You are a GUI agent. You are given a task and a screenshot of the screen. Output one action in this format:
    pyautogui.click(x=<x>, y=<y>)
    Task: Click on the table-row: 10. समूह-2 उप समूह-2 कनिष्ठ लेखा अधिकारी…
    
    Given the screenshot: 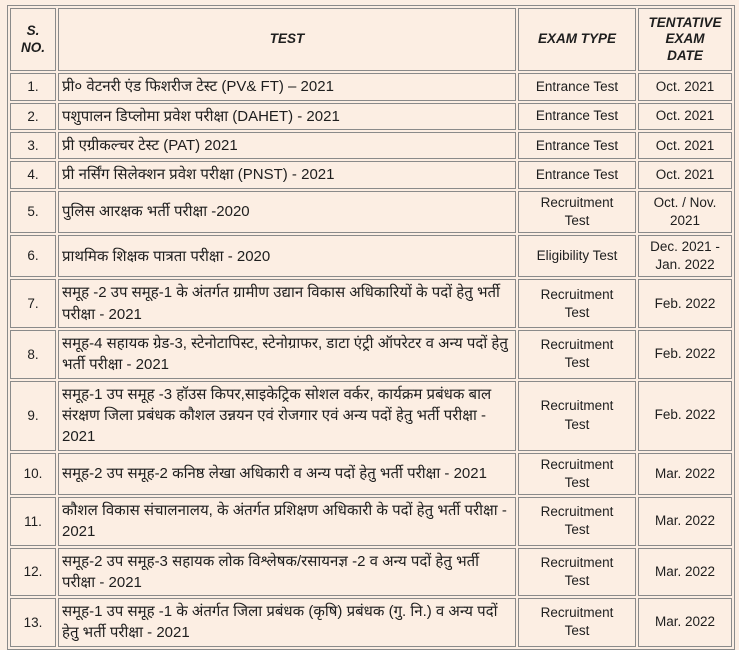 What is the action you would take?
    pyautogui.click(x=371, y=473)
    